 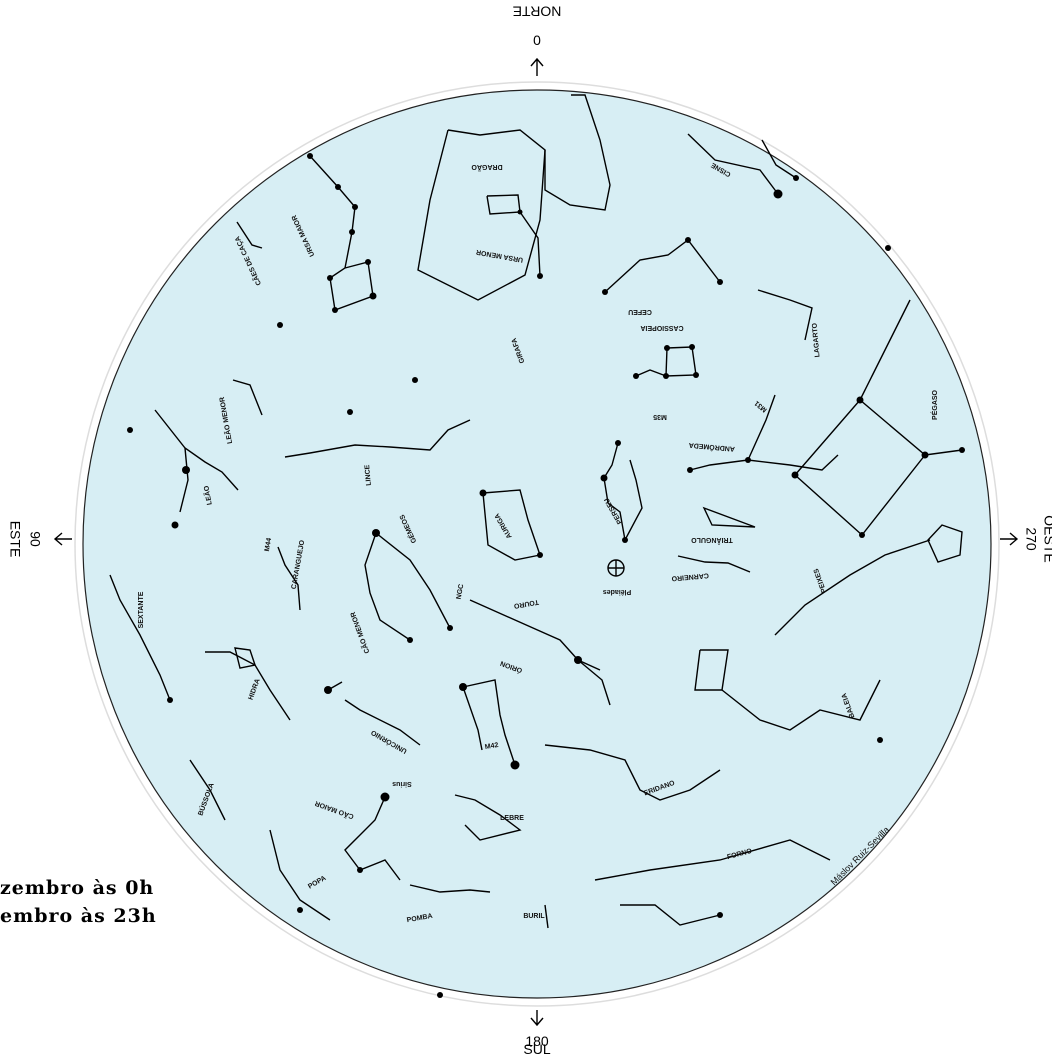 What do you see at coordinates (640, 311) in the screenshot?
I see `label-cefeu: CEFEU` at bounding box center [640, 311].